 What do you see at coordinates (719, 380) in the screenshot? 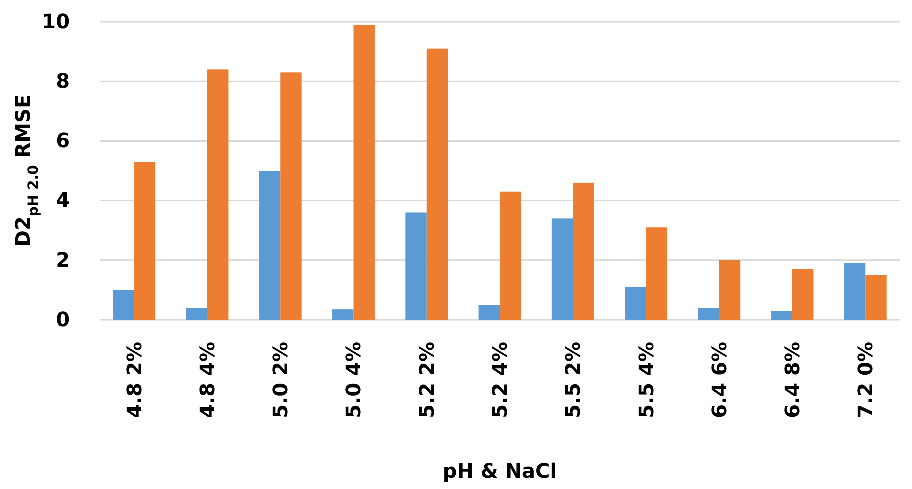
I see `x-tick-label: 6.4 6%` at bounding box center [719, 380].